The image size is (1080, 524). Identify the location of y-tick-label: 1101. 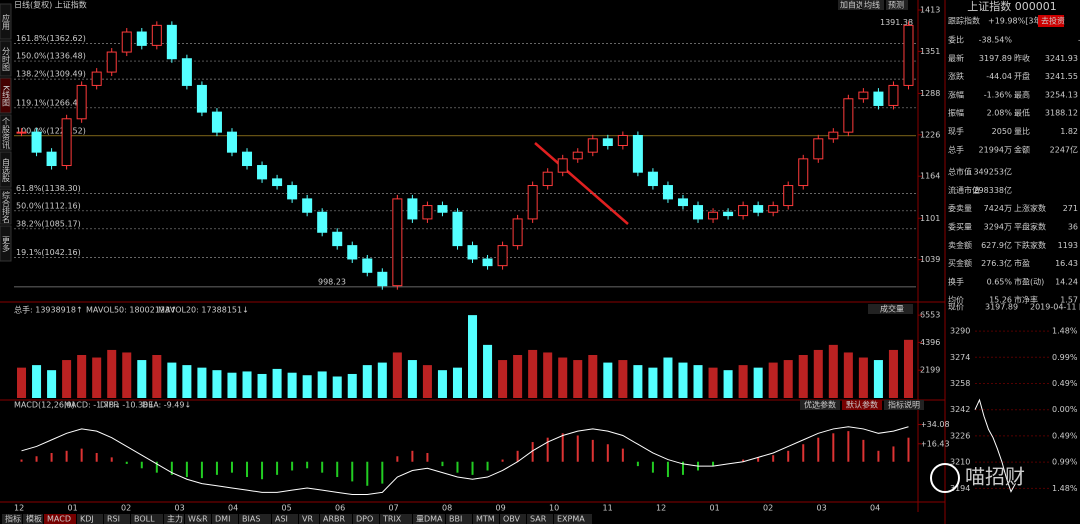
(930, 218).